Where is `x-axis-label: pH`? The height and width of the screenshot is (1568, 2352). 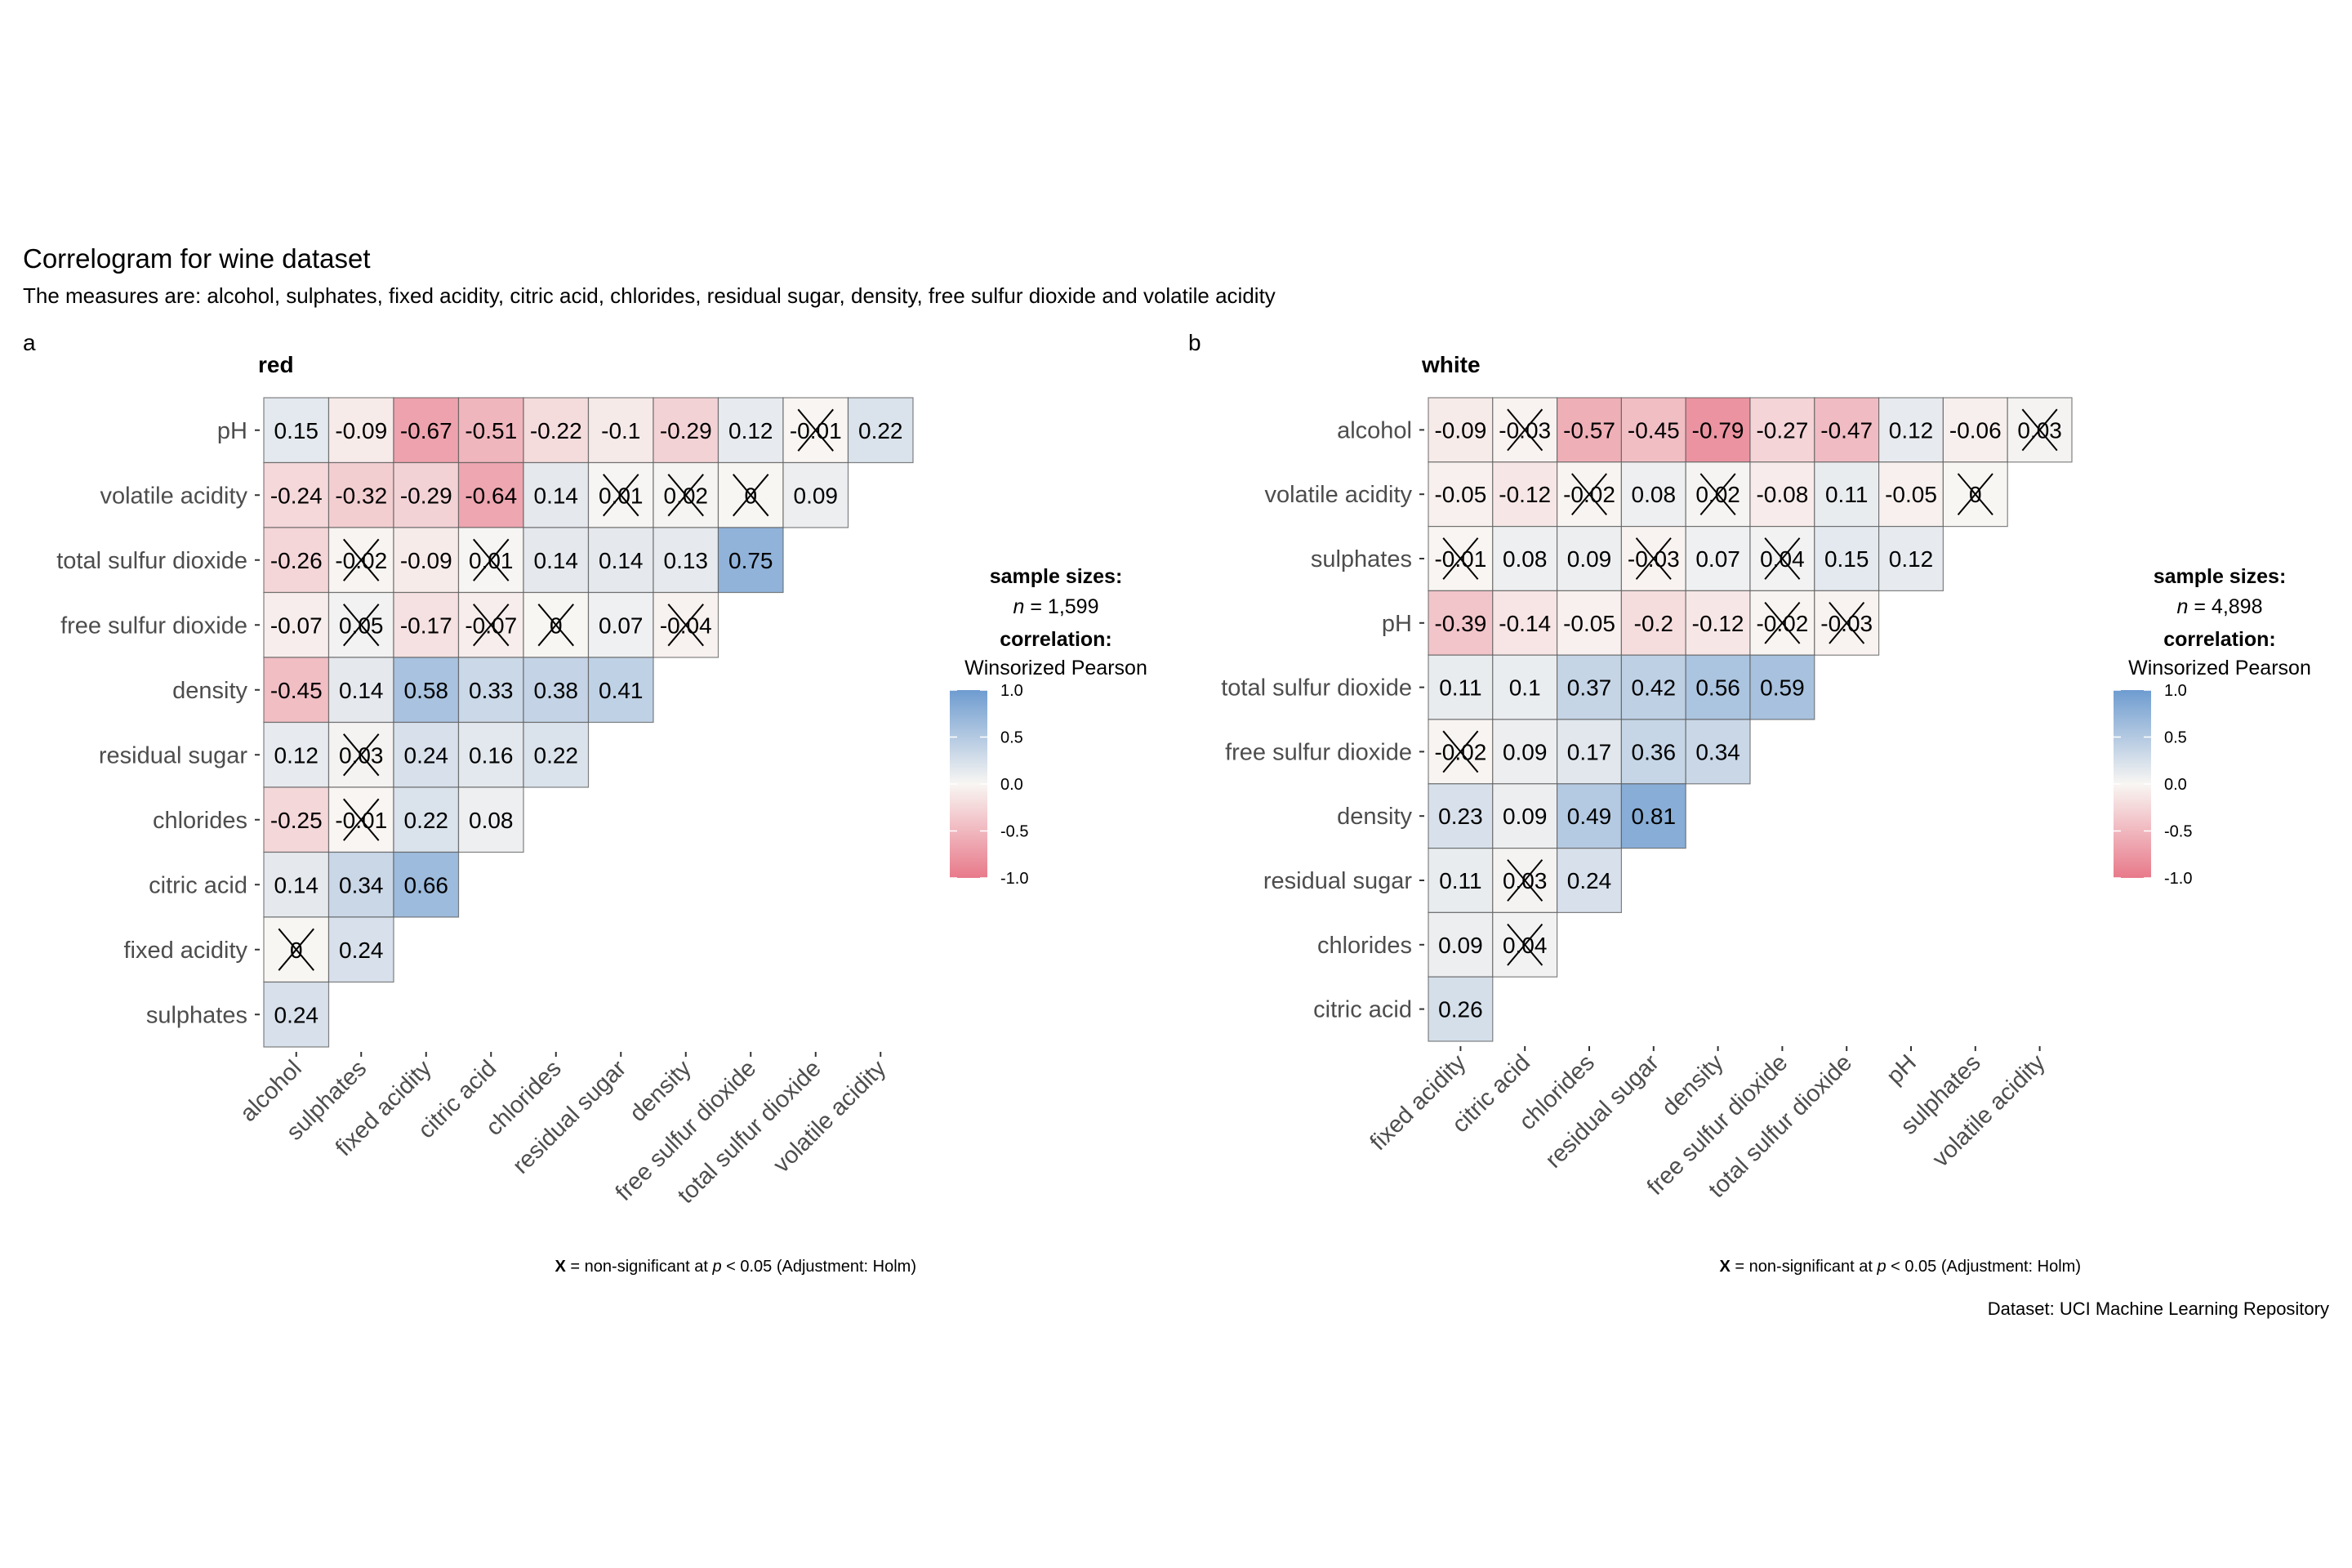 x-axis-label: pH is located at coordinates (1902, 1069).